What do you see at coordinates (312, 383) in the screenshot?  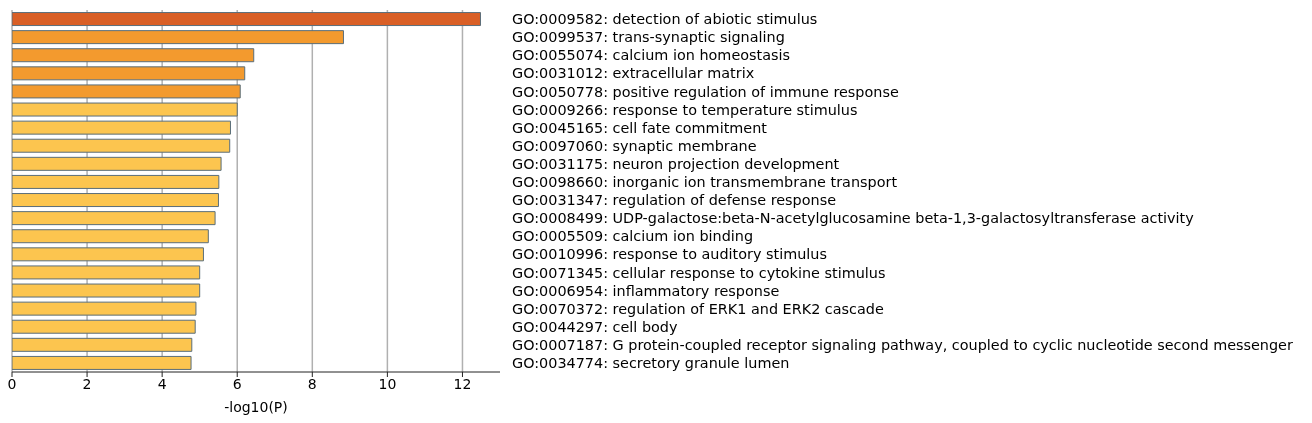 I see `x-tick-label: 8` at bounding box center [312, 383].